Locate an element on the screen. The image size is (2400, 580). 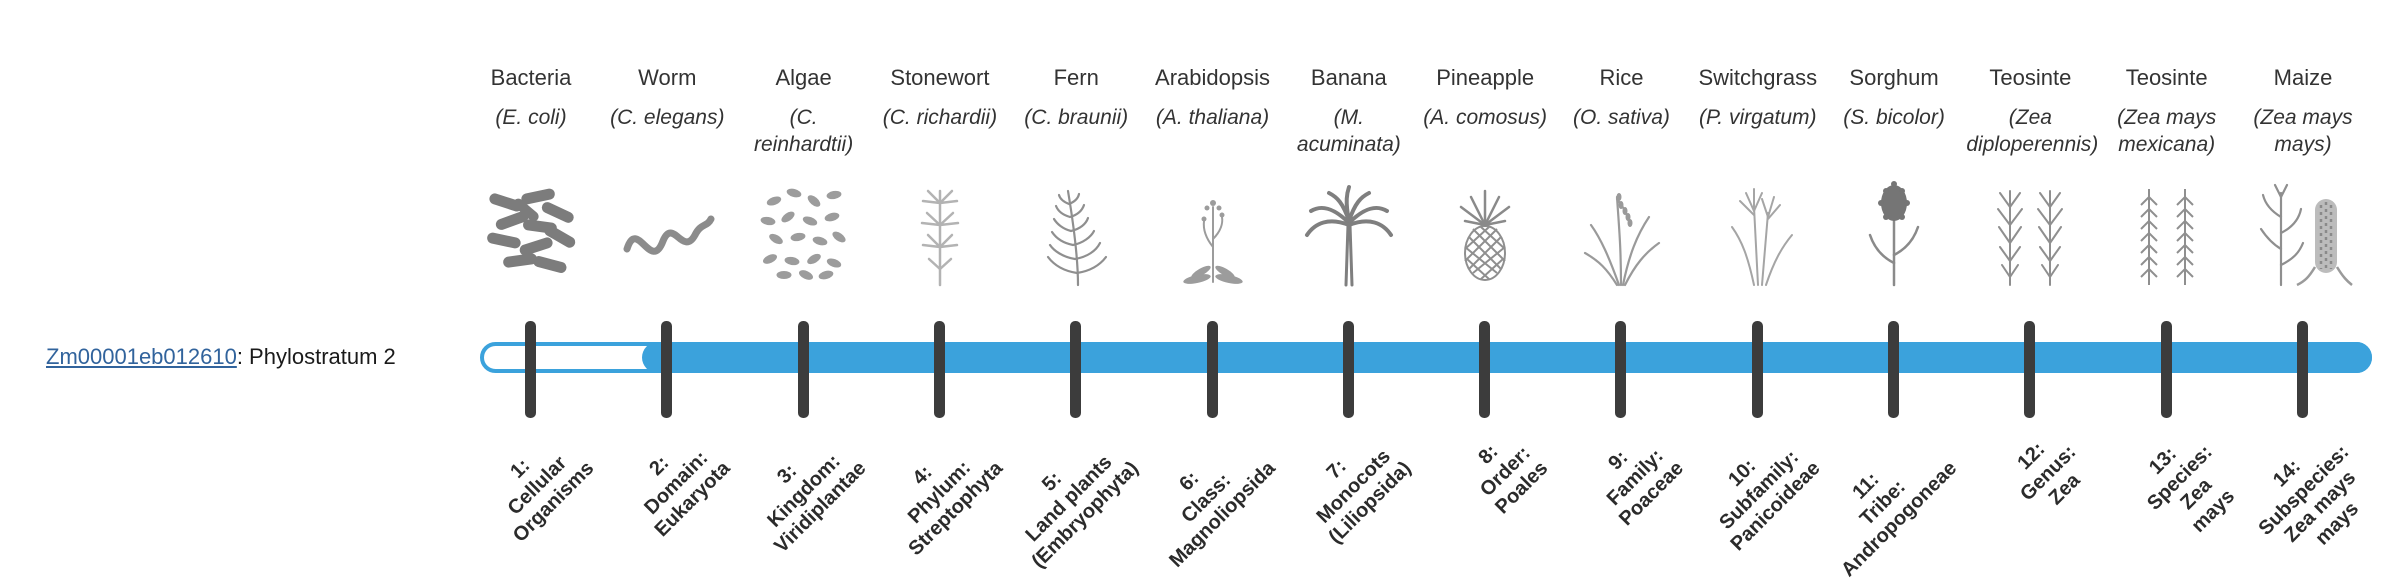
phylostratum-label: 1: Cellular Organisms is located at coordinates (550, 499).